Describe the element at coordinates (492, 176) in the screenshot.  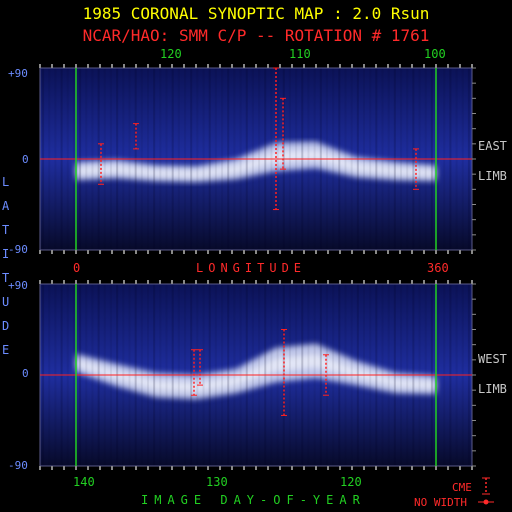
I see `east-limb-label: LIMB` at that location.